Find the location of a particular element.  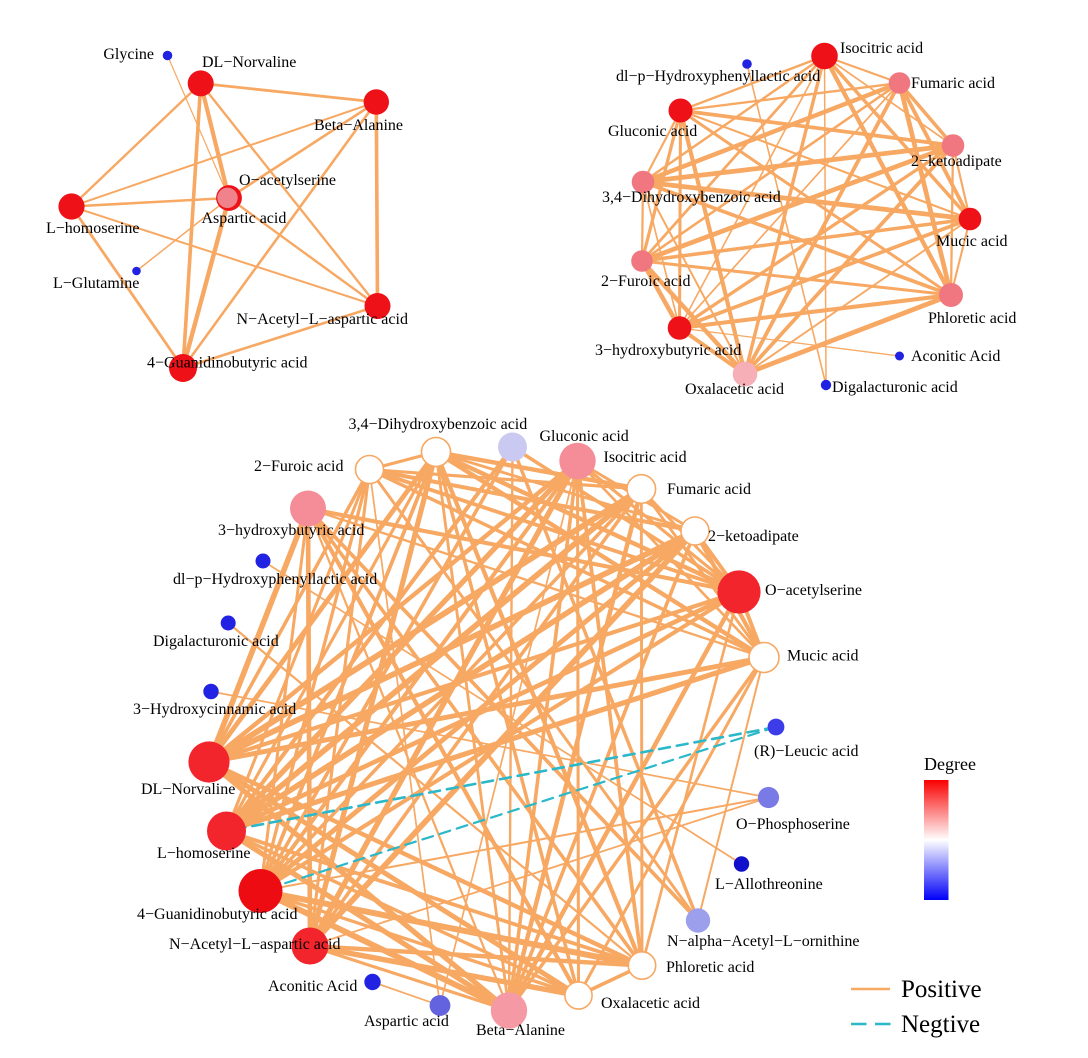

svg-text: Positive is located at coordinates (941, 989).